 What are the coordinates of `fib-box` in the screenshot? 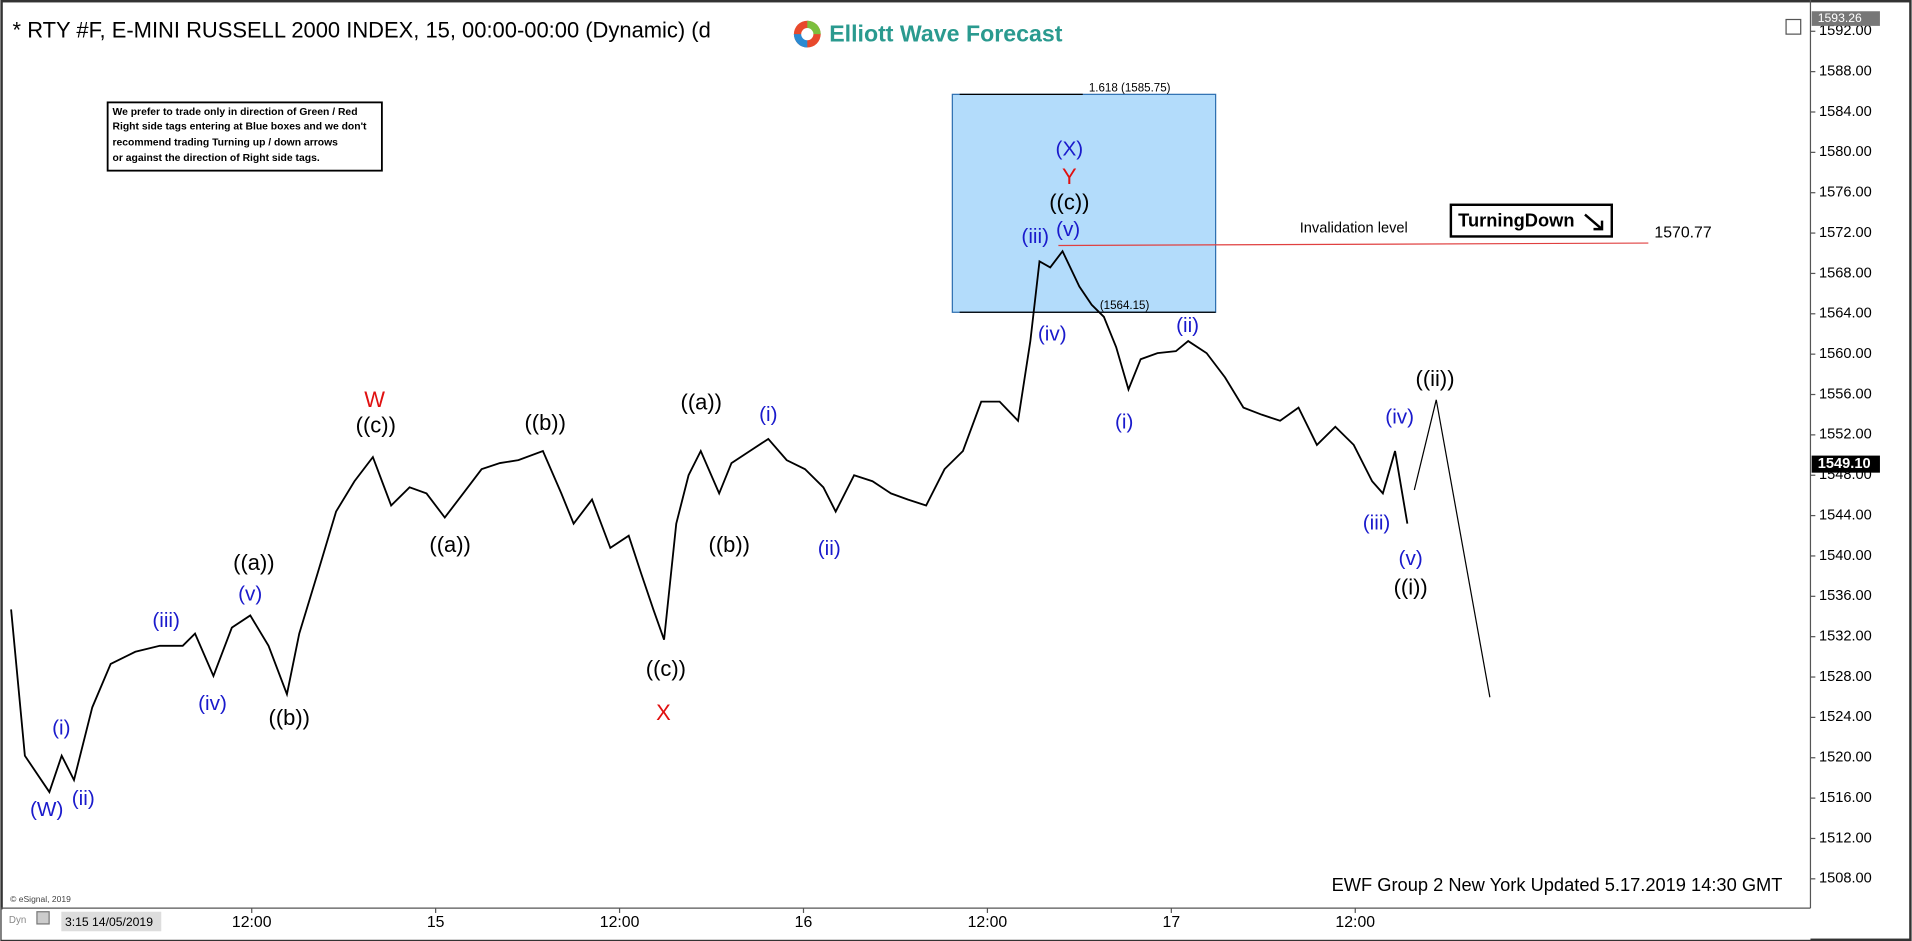 It's located at (1084, 203).